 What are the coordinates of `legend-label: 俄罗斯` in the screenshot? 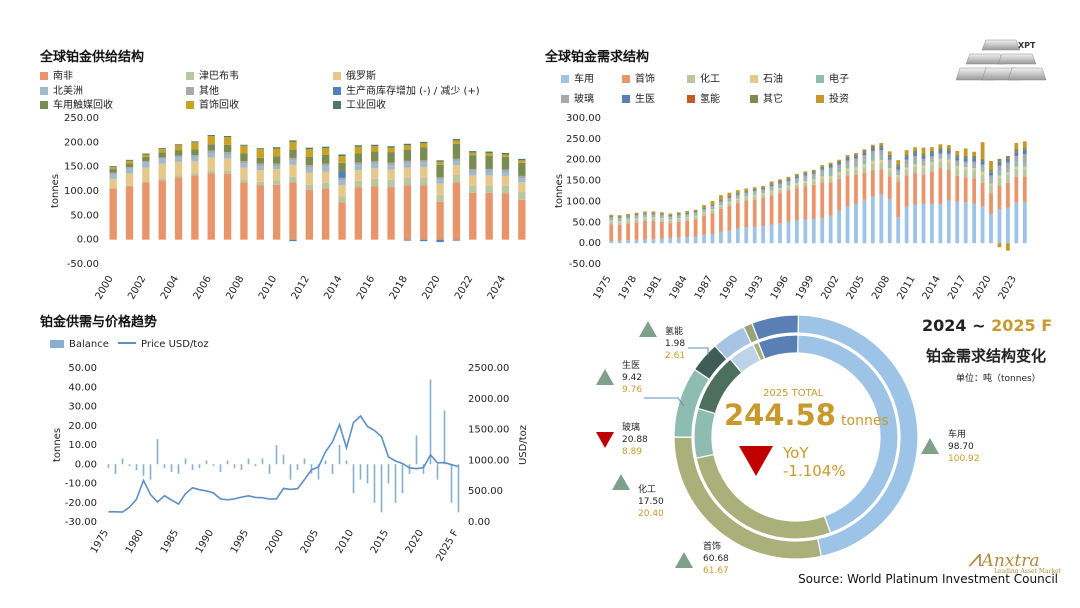 It's located at (361, 76).